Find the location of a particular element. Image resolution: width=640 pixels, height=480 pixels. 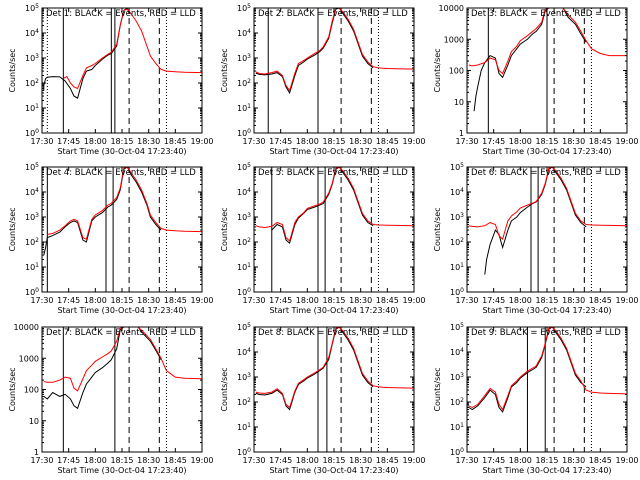

panel-title: Det 4: BLACK = Events, RED = LLD is located at coordinates (121, 173).